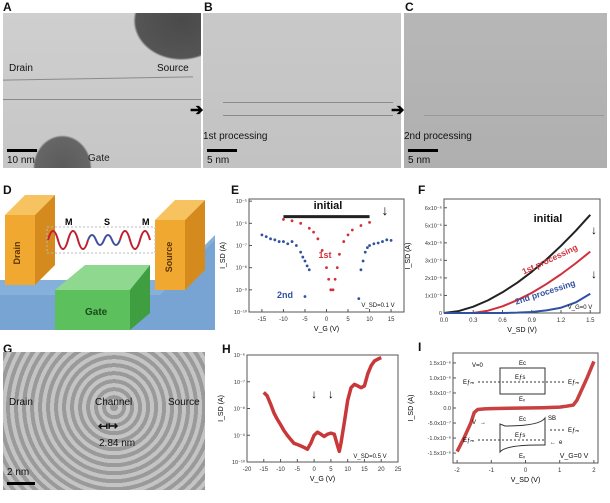 The image size is (610, 503). Describe the element at coordinates (226, 349) in the screenshot. I see `panel-label-h: H` at that location.